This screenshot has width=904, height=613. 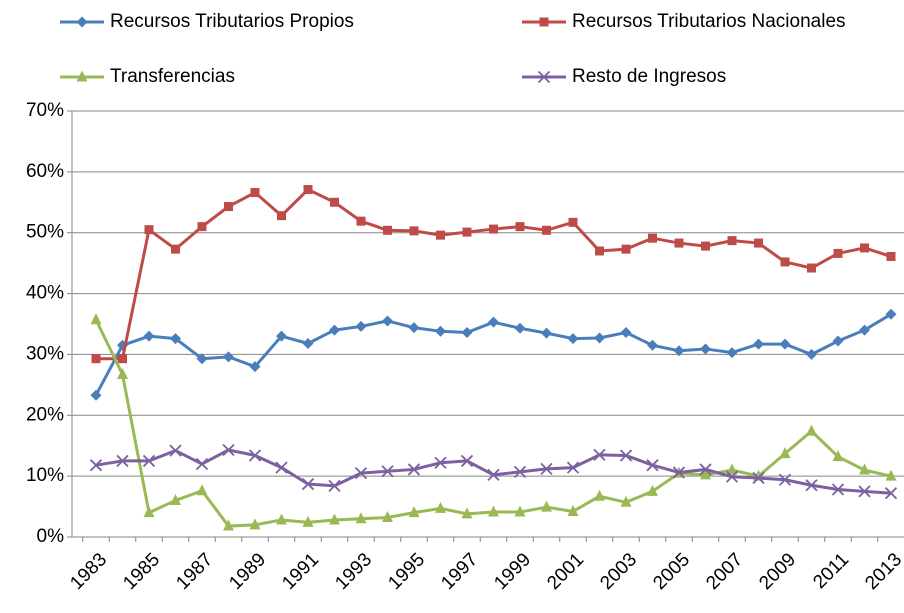 I want to click on legend-item: Transferencias, so click(x=147, y=76).